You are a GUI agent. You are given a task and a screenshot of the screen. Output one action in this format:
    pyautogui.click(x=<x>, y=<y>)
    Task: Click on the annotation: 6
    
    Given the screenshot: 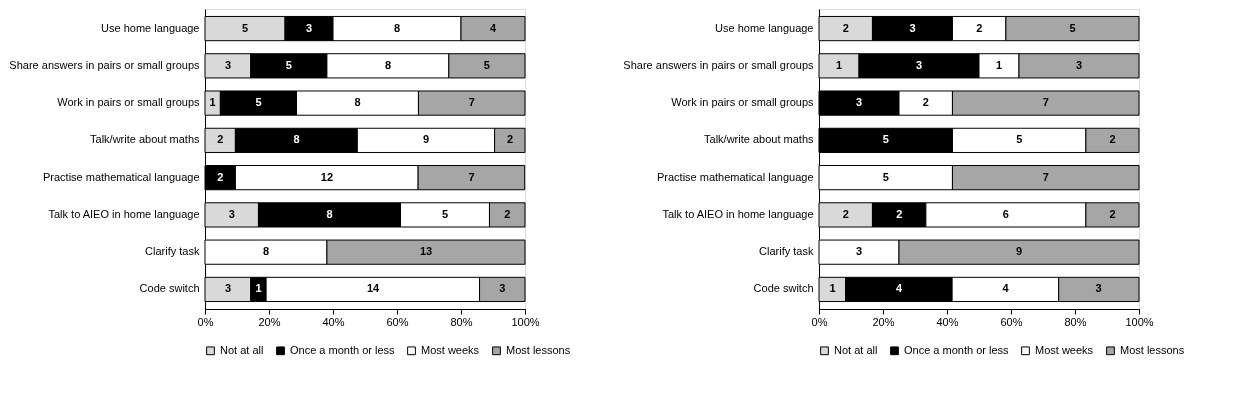 What is the action you would take?
    pyautogui.click(x=1005, y=213)
    